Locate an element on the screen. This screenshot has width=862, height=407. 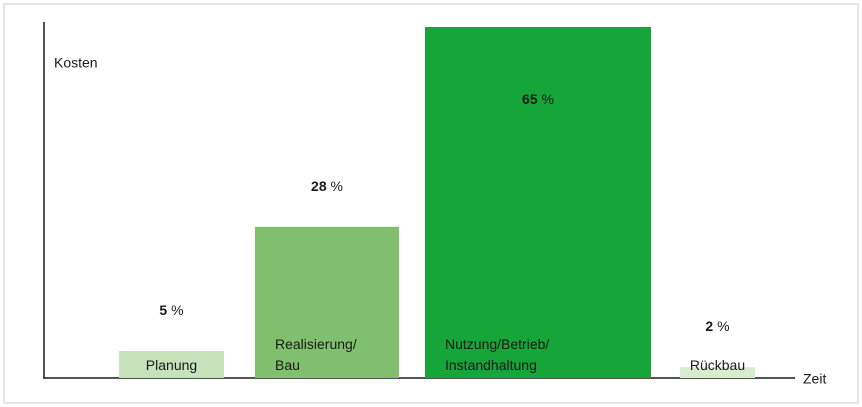
category-label: Planung is located at coordinates (171, 365).